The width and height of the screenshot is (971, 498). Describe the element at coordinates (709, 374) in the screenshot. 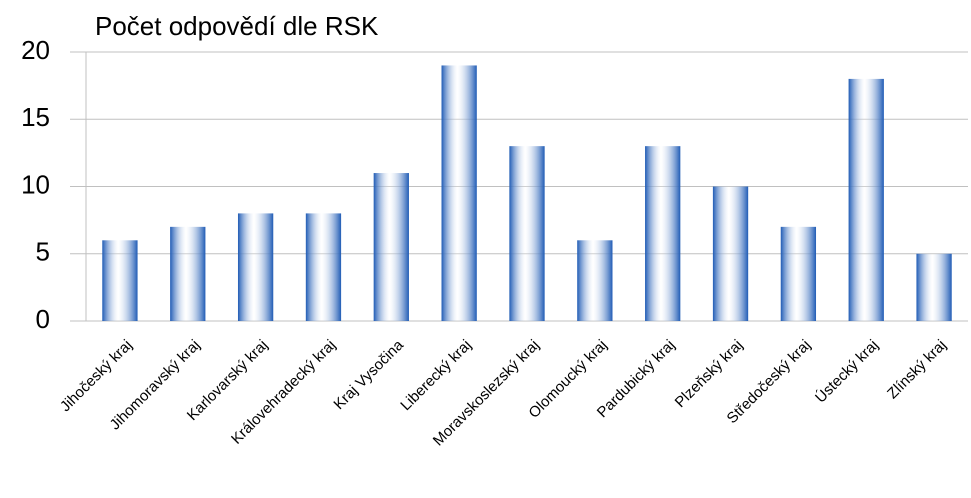

I see `x-tick-label: Plzeňský kraj` at that location.